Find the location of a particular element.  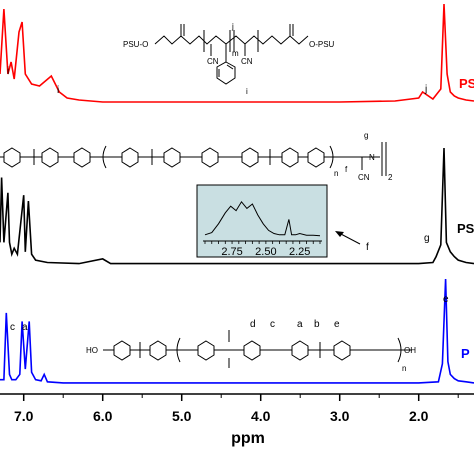

structure-bottom is located at coordinates (257, 349).